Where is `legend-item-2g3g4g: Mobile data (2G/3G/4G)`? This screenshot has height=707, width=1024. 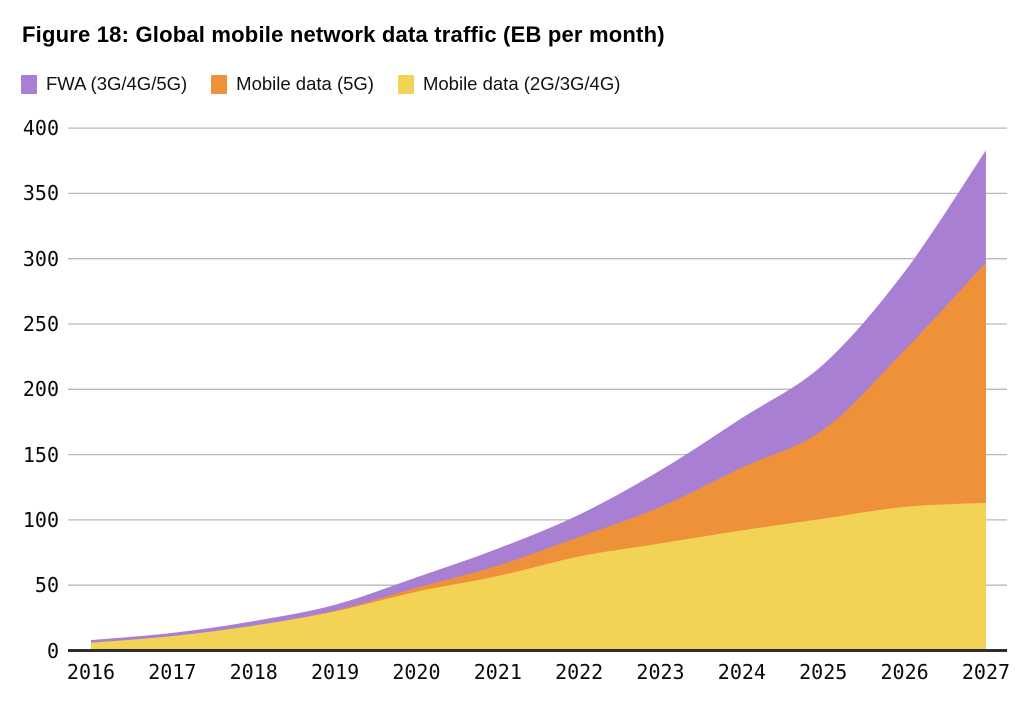 legend-item-2g3g4g: Mobile data (2G/3G/4G) is located at coordinates (509, 84).